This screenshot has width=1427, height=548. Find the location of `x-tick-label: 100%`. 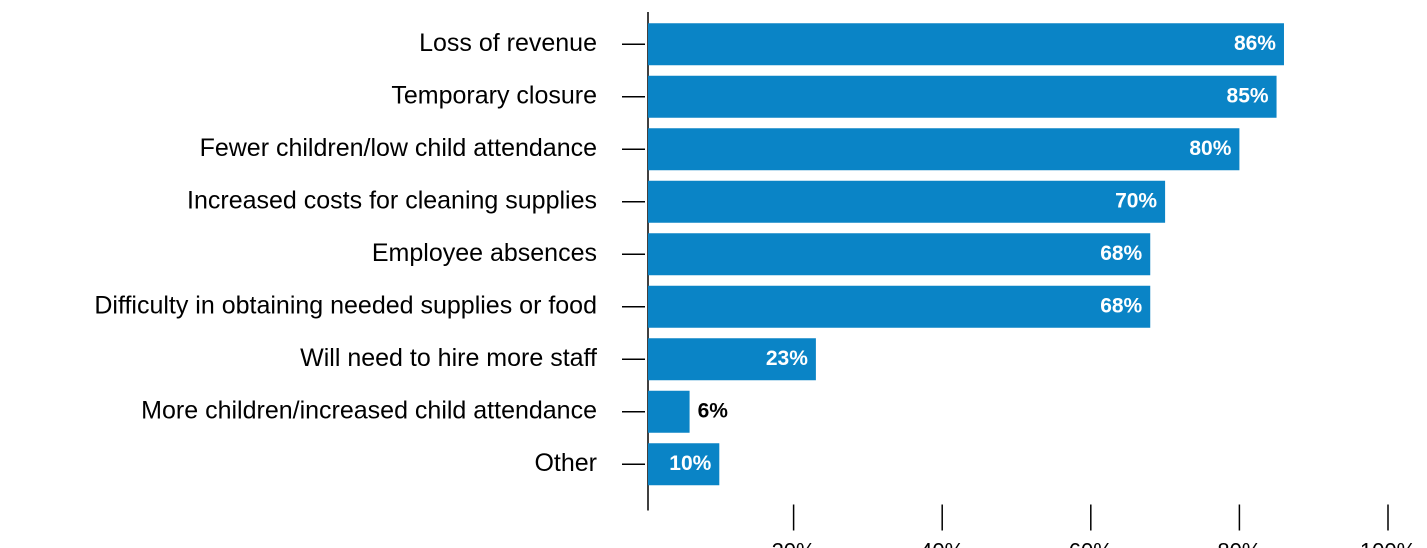

x-tick-label: 100% is located at coordinates (1388, 543).